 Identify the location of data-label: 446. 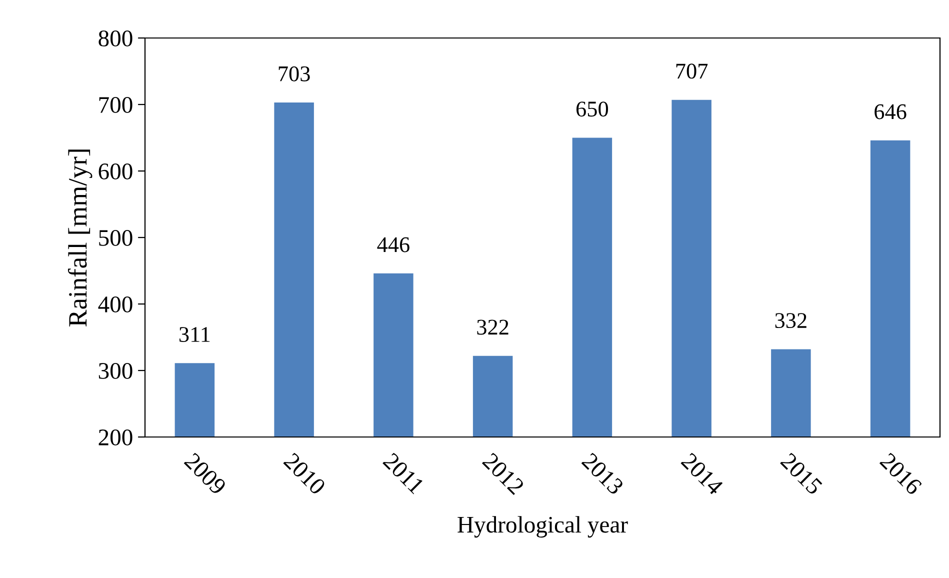
(393, 244).